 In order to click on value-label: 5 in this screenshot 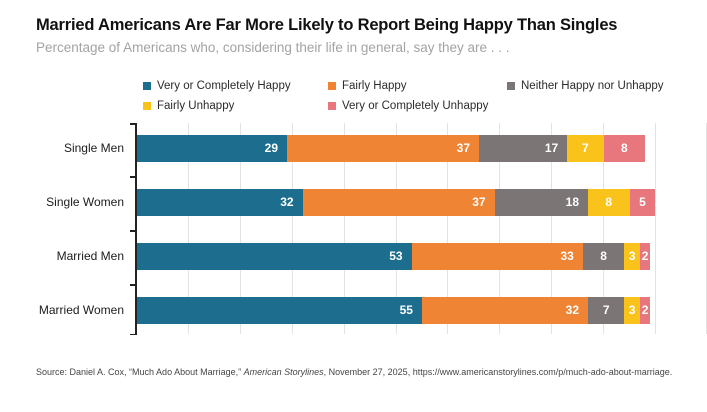, I will do `click(642, 202)`.